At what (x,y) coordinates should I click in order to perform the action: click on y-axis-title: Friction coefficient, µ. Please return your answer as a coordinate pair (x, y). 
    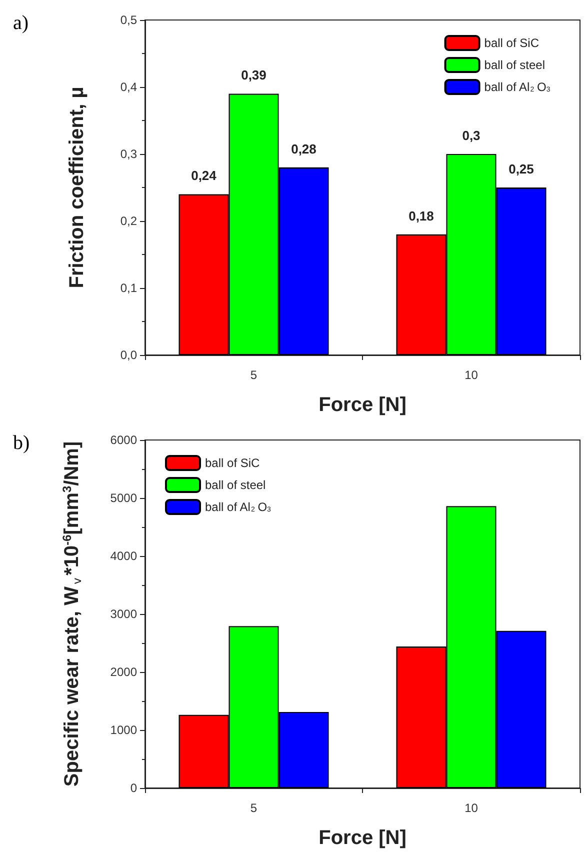
    Looking at the image, I should click on (77, 187).